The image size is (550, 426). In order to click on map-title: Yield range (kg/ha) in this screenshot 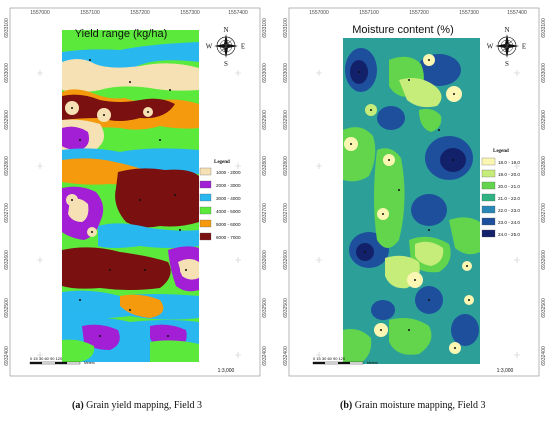, I will do `click(121, 34)`.